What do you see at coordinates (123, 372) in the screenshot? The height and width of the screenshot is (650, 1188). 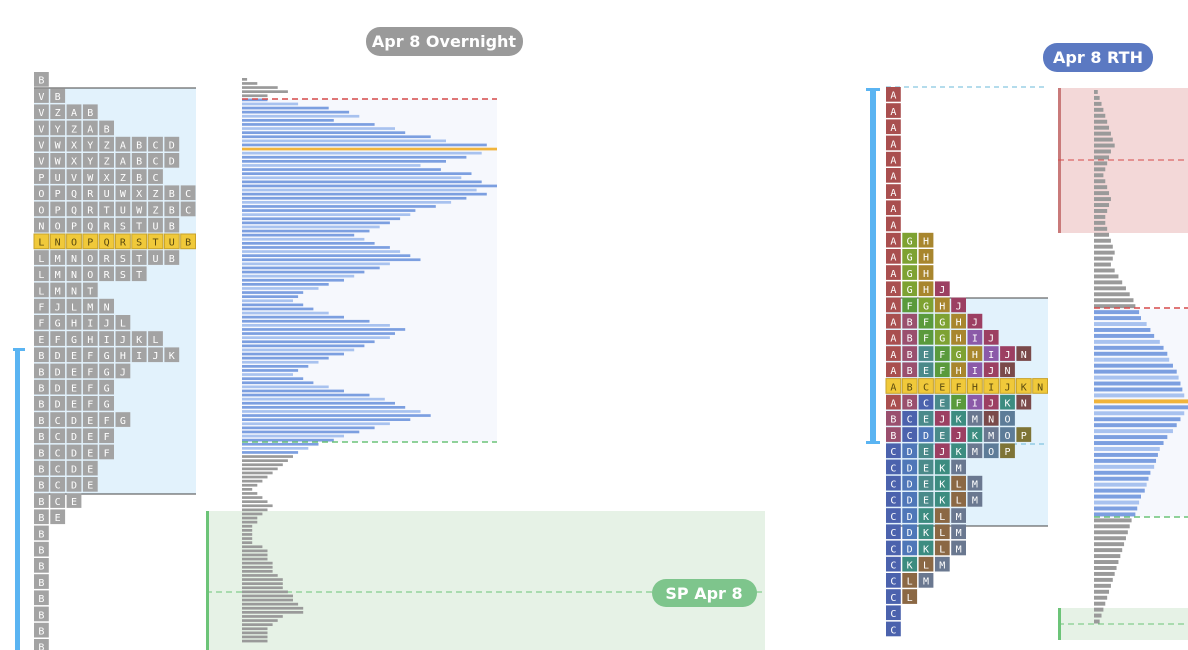 I see `overnight-tpo-letter: J` at bounding box center [123, 372].